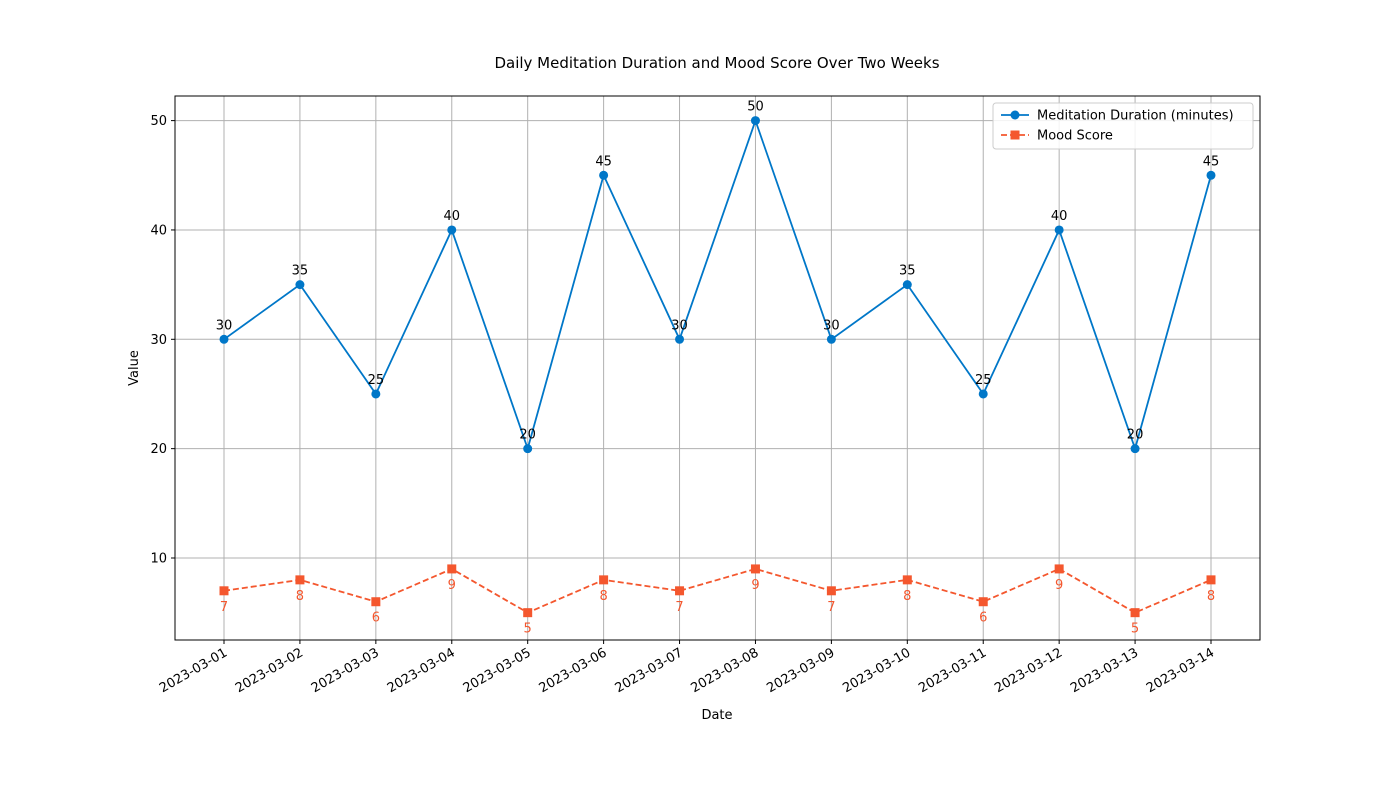 The height and width of the screenshot is (800, 1400). Describe the element at coordinates (497, 670) in the screenshot. I see `x-tick-label: 2023-03-05` at that location.